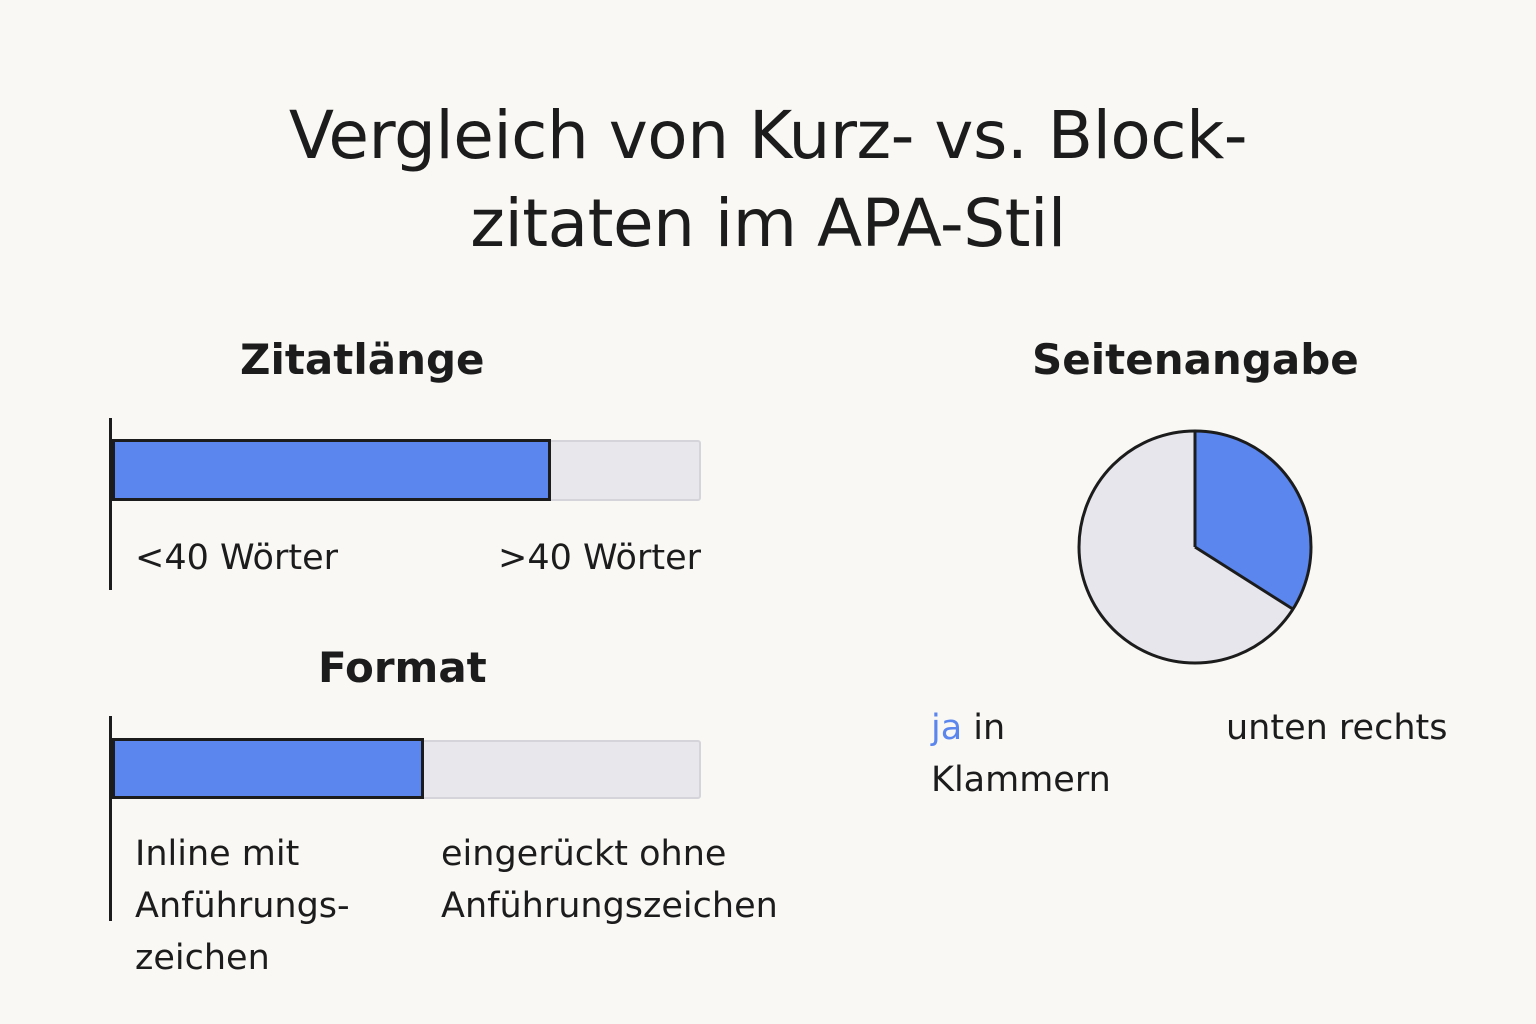  I want to click on zitatlaenge-title: Zitatlänge, so click(362, 359).